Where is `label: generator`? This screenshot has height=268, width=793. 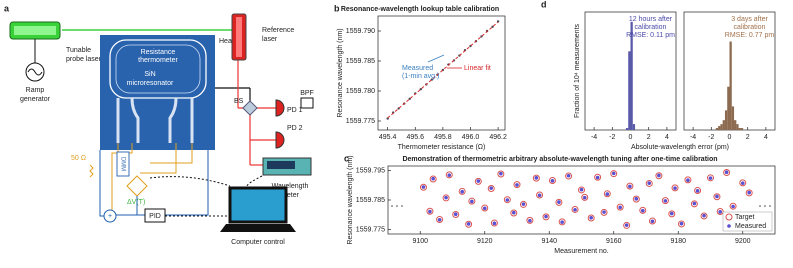
label: generator is located at coordinates (35, 99).